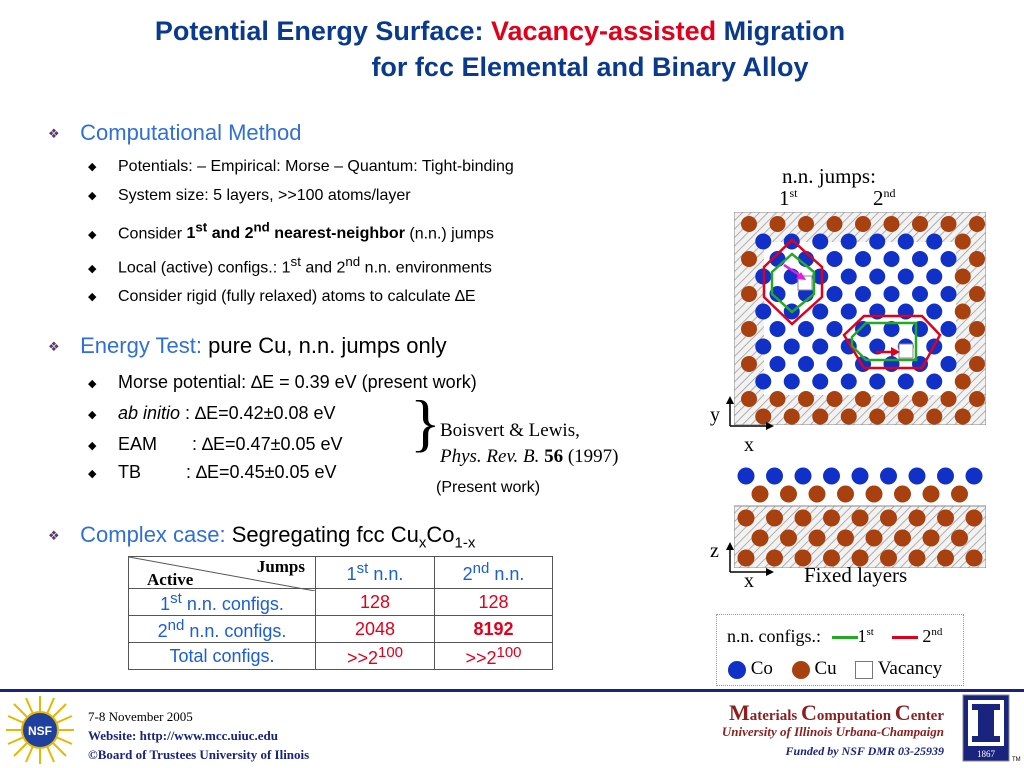  Describe the element at coordinates (215, 444) in the screenshot. I see `bullet-eam: ◆ EAM : ∆E=0.47±0.05 eV` at that location.